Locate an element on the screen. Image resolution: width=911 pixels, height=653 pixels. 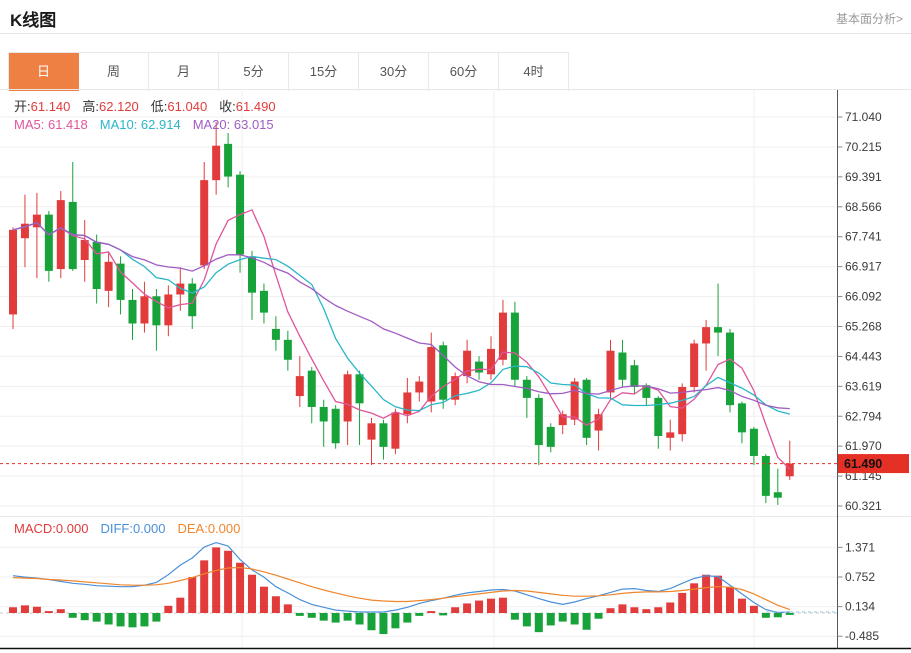
legend-item: 高:62.120 is located at coordinates (110, 106).